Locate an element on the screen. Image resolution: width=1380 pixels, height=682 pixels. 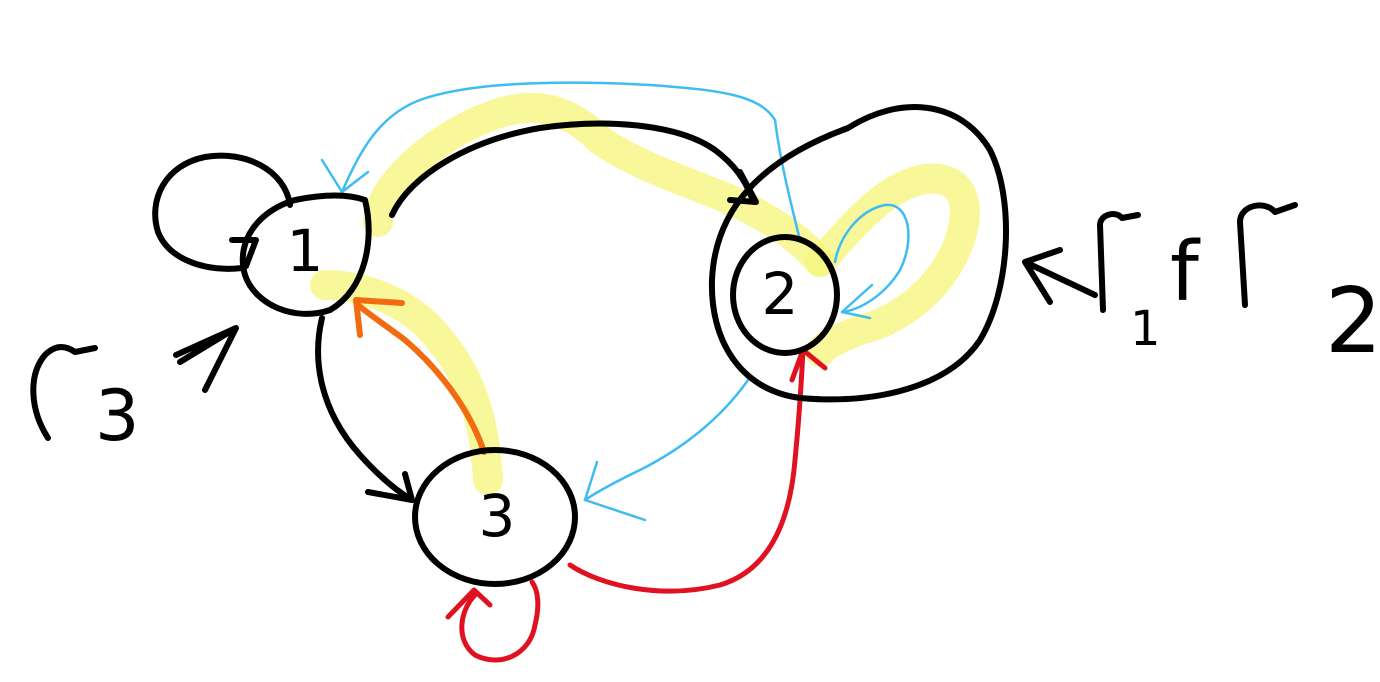
edge-1-self-loop is located at coordinates (222, 212).